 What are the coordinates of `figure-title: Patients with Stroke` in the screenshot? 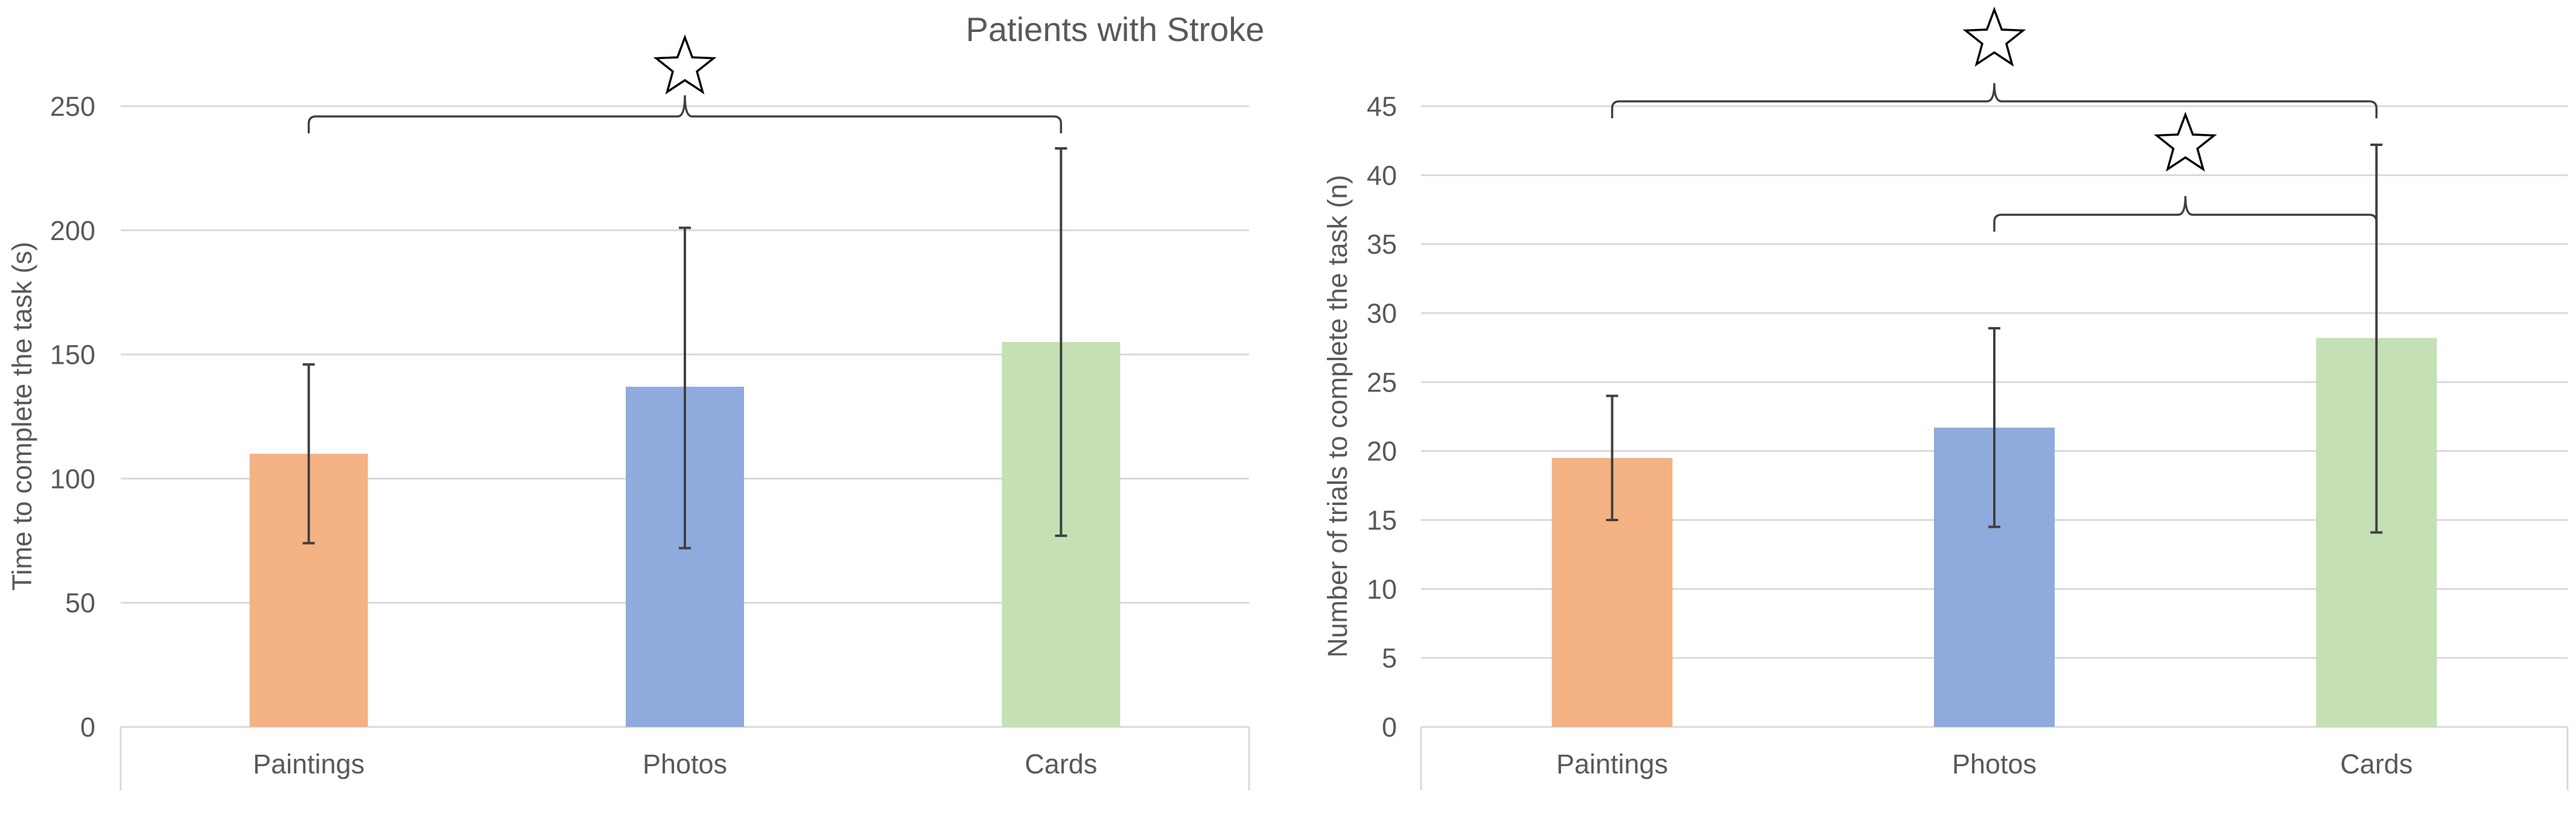 It's located at (1115, 29).